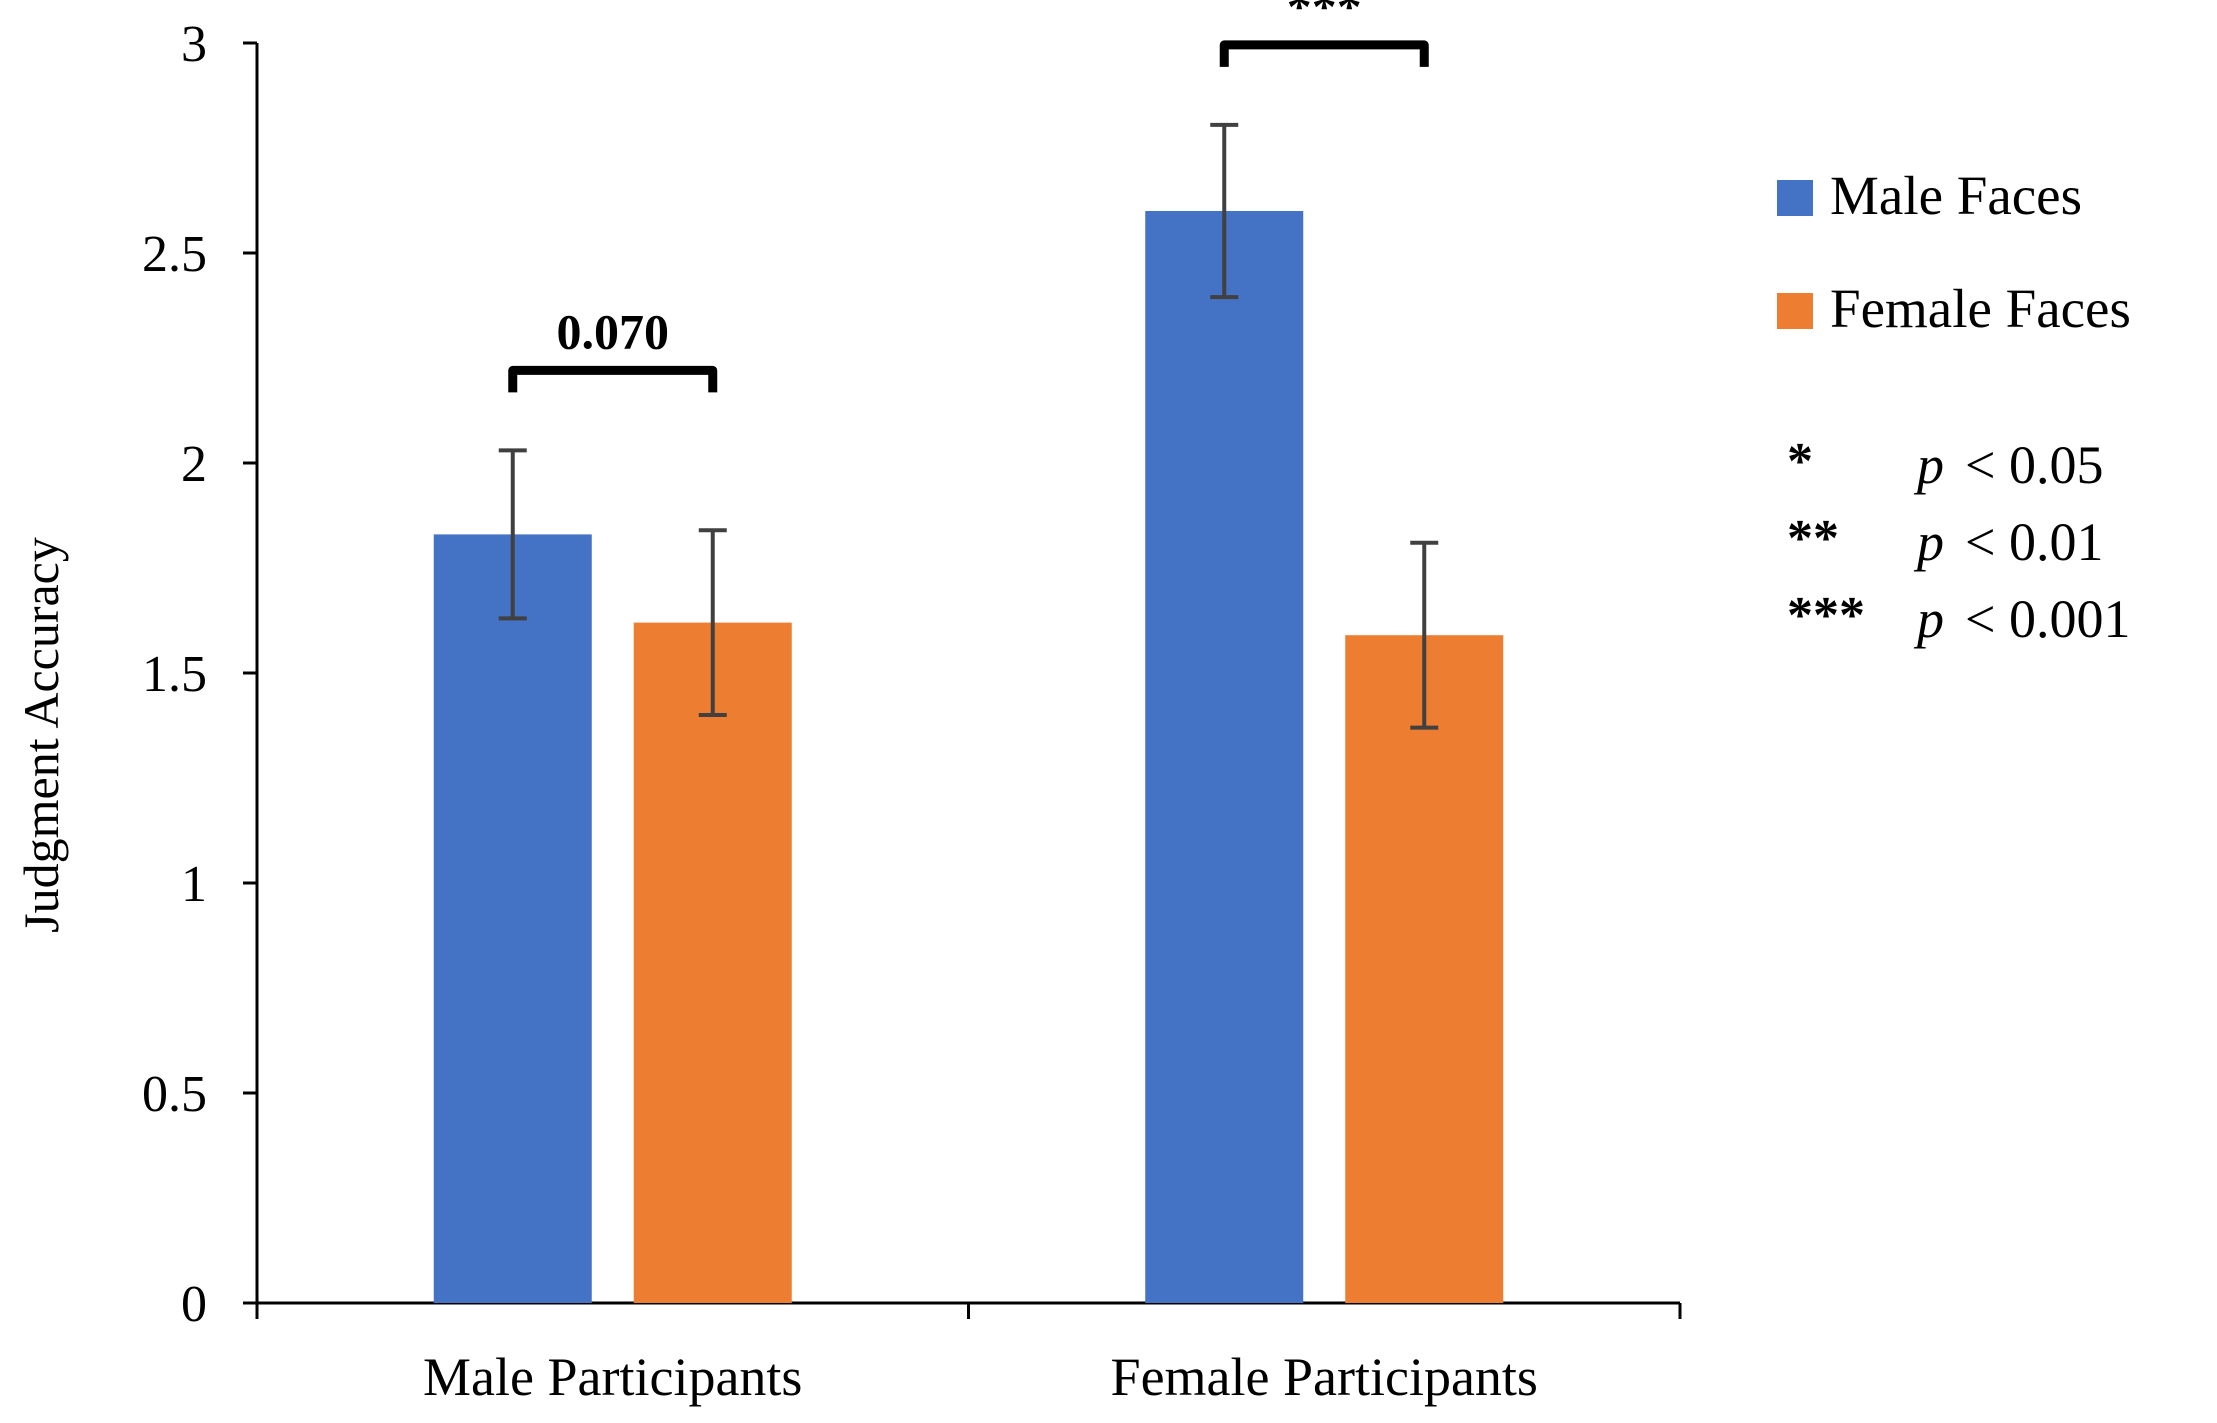  I want to click on y-tick-label: 3, so click(194, 44).